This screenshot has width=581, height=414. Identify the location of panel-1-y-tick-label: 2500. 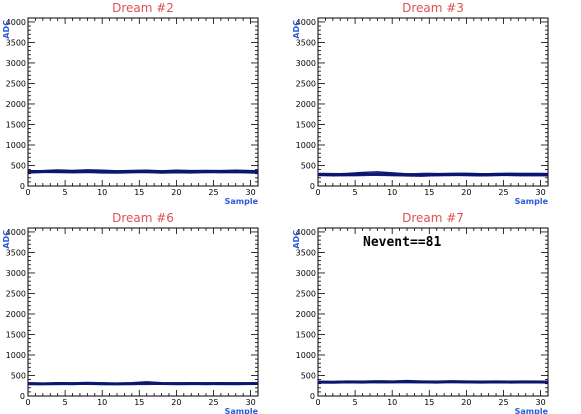
(16, 83).